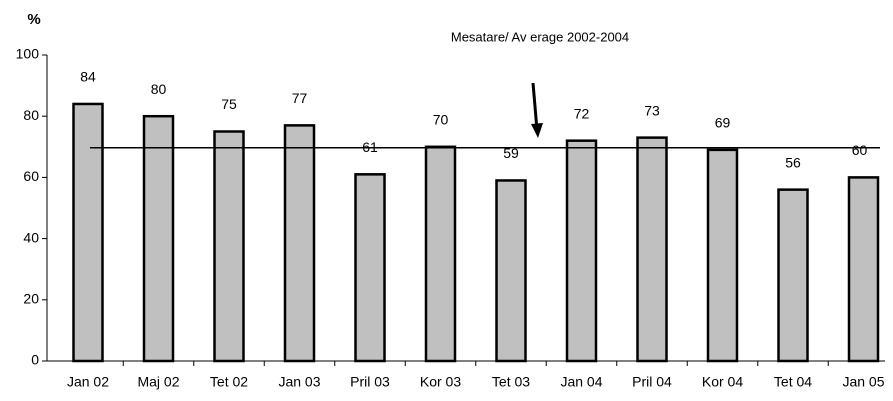  Describe the element at coordinates (31, 115) in the screenshot. I see `y-tick-label: 80` at that location.